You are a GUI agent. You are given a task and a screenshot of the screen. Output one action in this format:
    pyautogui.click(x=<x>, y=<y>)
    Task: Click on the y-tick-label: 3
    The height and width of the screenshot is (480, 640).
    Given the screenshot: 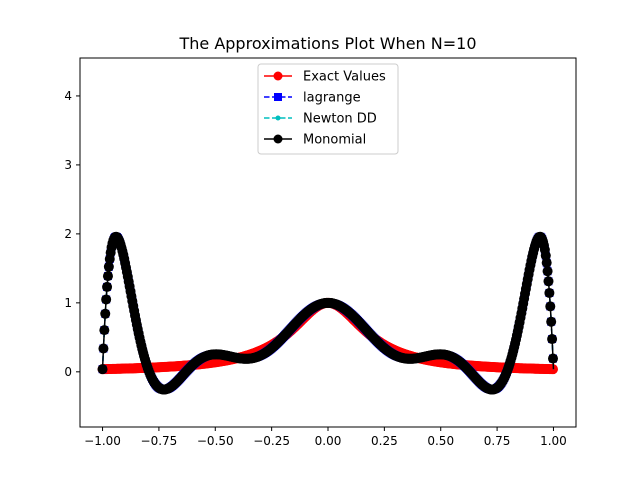 What is the action you would take?
    pyautogui.click(x=68, y=165)
    